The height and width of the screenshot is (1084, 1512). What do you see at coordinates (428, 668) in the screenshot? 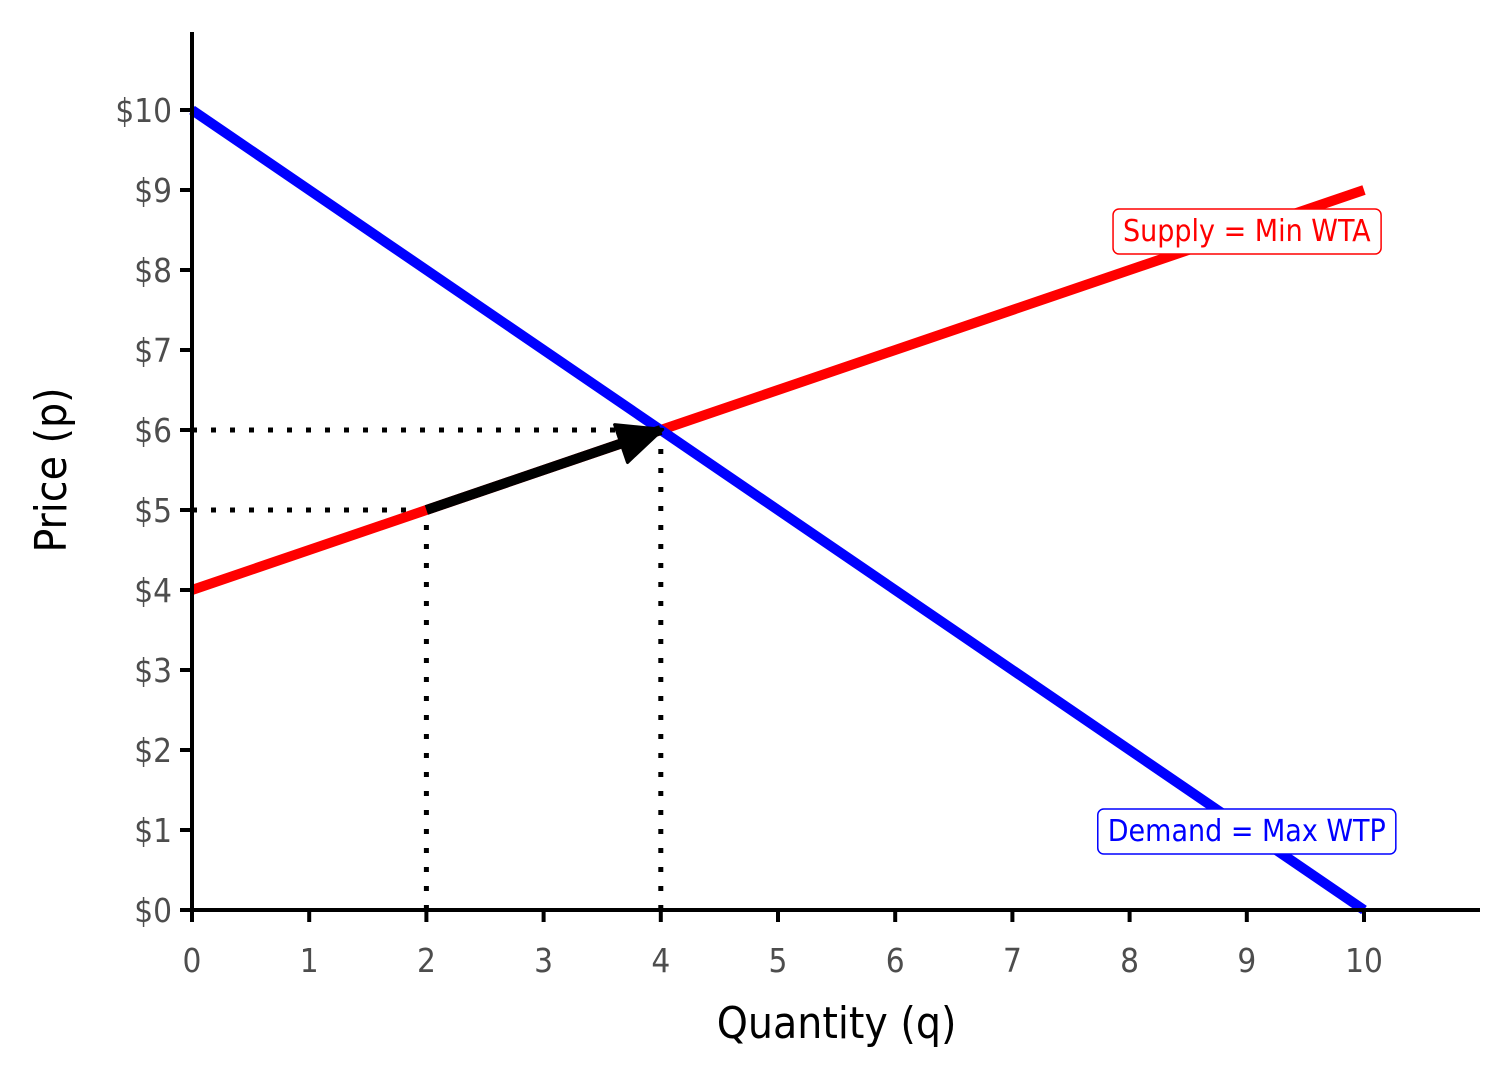
I see `reference-lines` at bounding box center [428, 668].